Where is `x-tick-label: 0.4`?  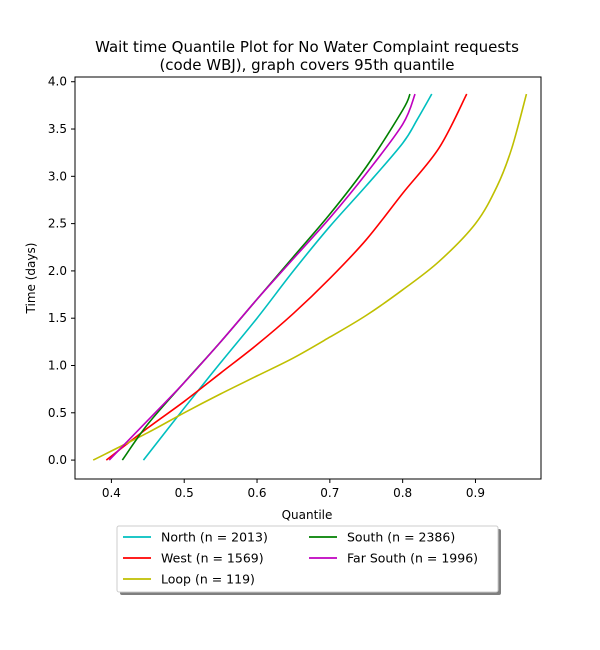 x-tick-label: 0.4 is located at coordinates (111, 493).